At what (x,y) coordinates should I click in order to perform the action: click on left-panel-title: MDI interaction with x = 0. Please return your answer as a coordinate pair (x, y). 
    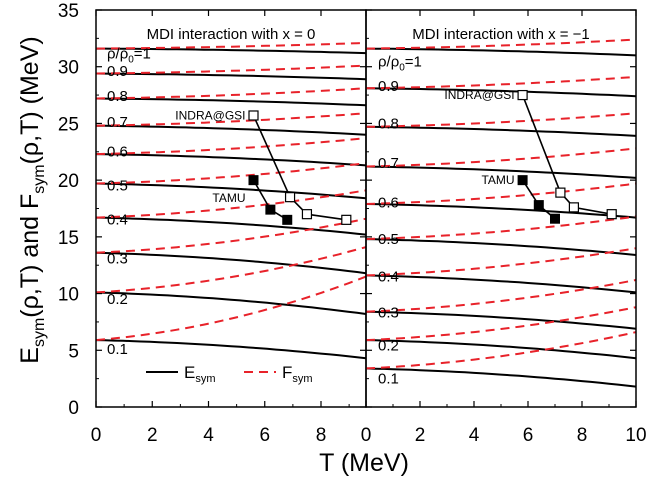
    Looking at the image, I should click on (231, 34).